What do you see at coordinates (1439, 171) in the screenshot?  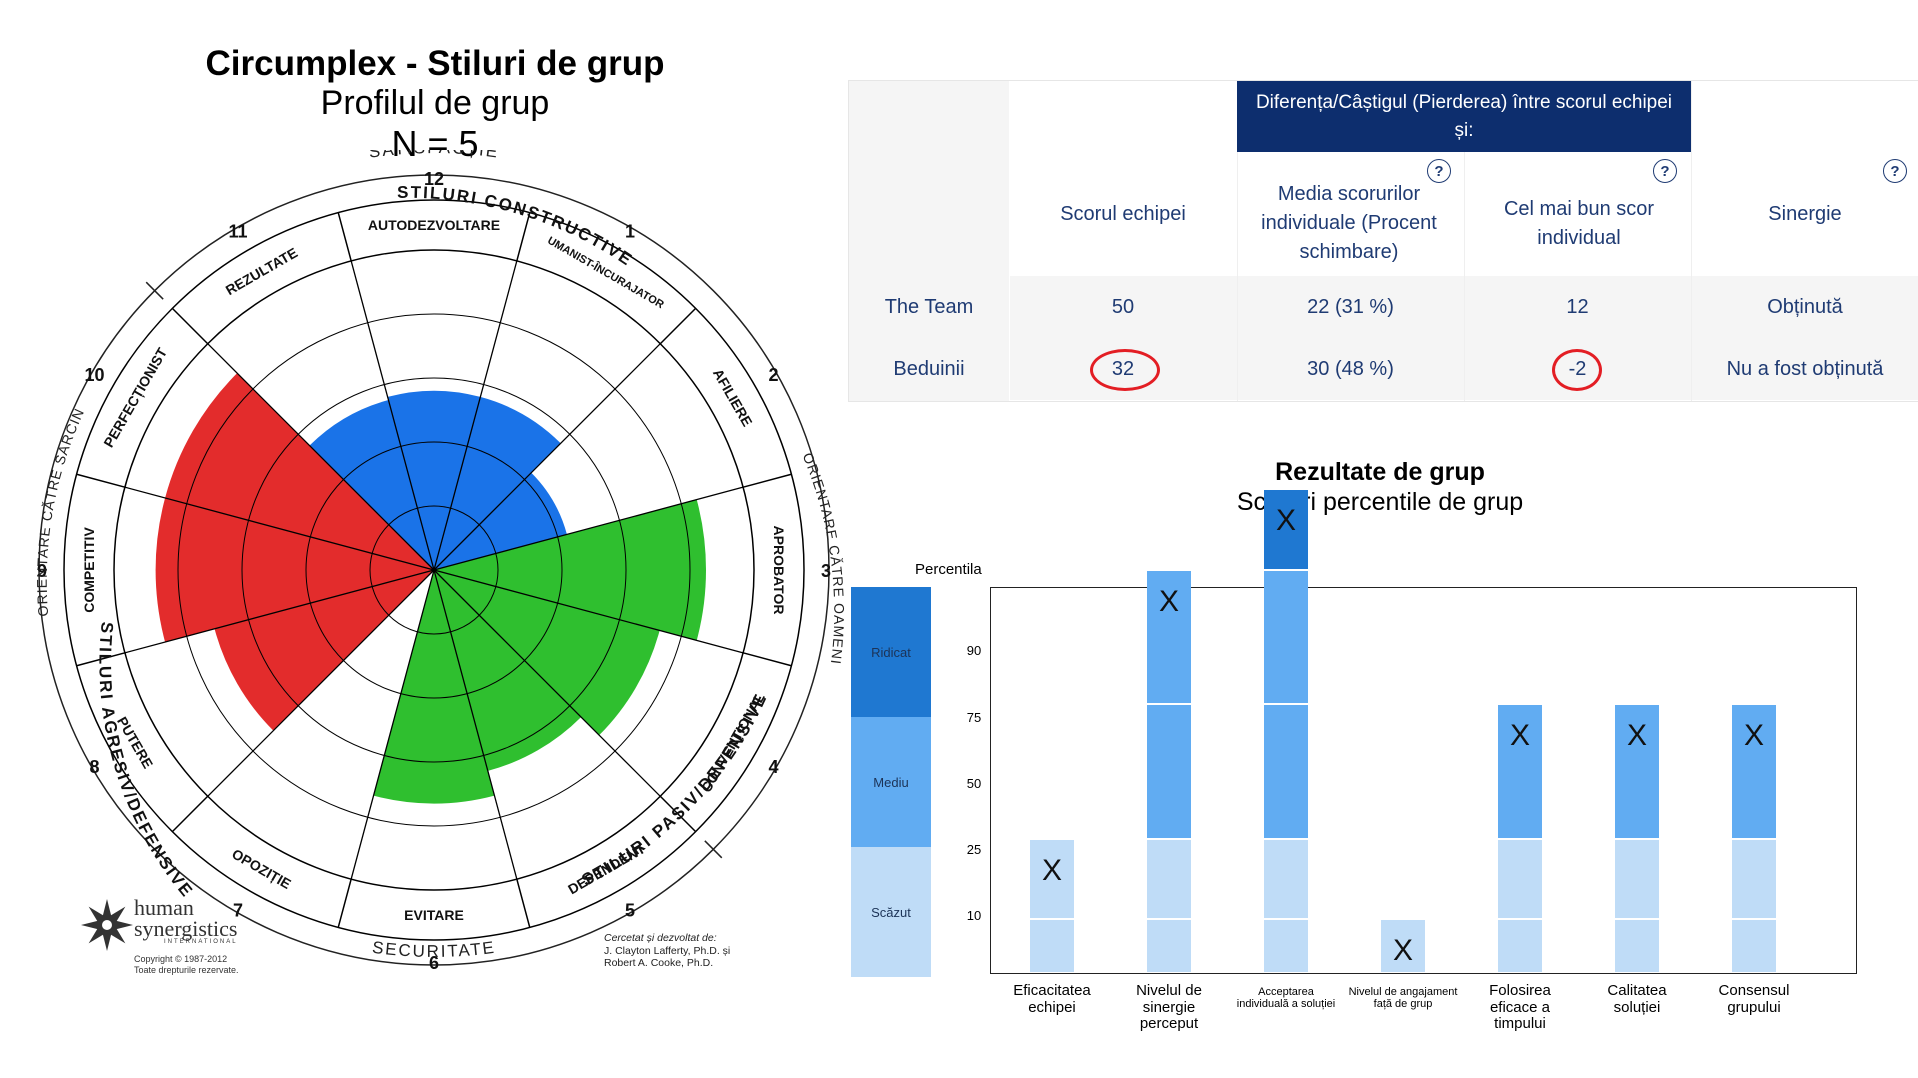 I see `help-icon-avg: ?` at bounding box center [1439, 171].